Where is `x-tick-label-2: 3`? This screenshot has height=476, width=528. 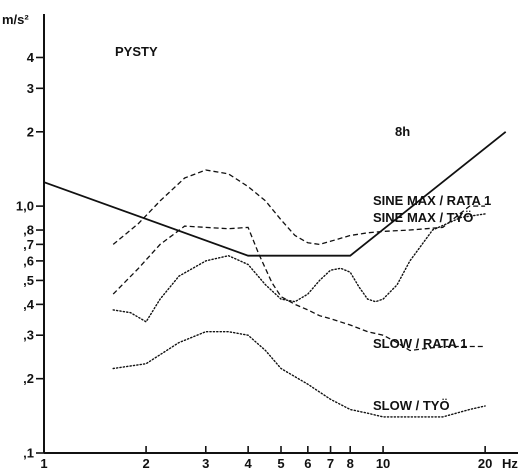
x-tick-label-2: 3 is located at coordinates (205, 463).